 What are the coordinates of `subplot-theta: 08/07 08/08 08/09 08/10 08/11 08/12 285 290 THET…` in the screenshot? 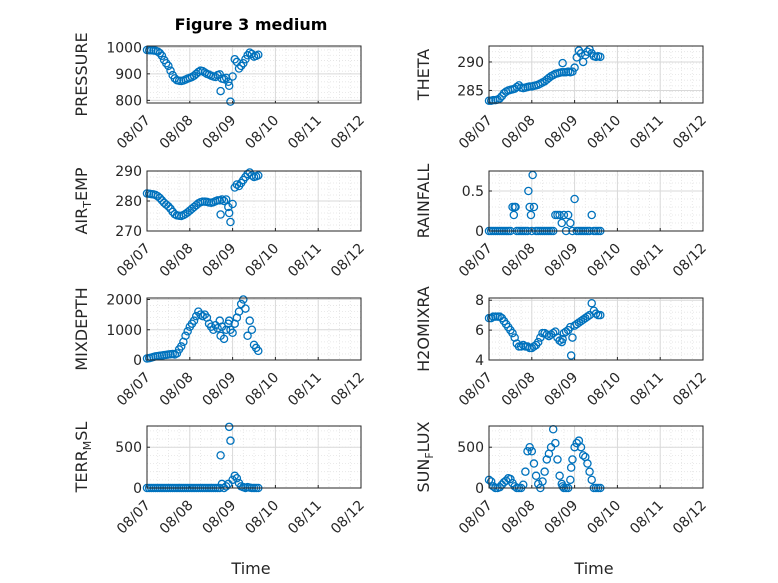 It's located at (562, 99).